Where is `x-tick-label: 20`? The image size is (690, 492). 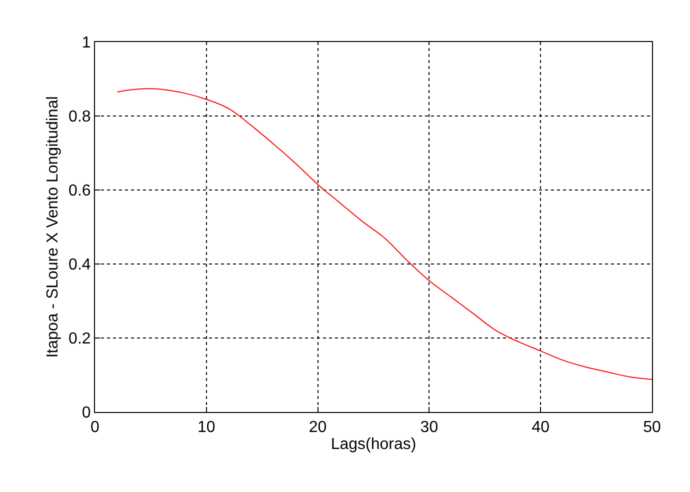
x-tick-label: 20 is located at coordinates (317, 427).